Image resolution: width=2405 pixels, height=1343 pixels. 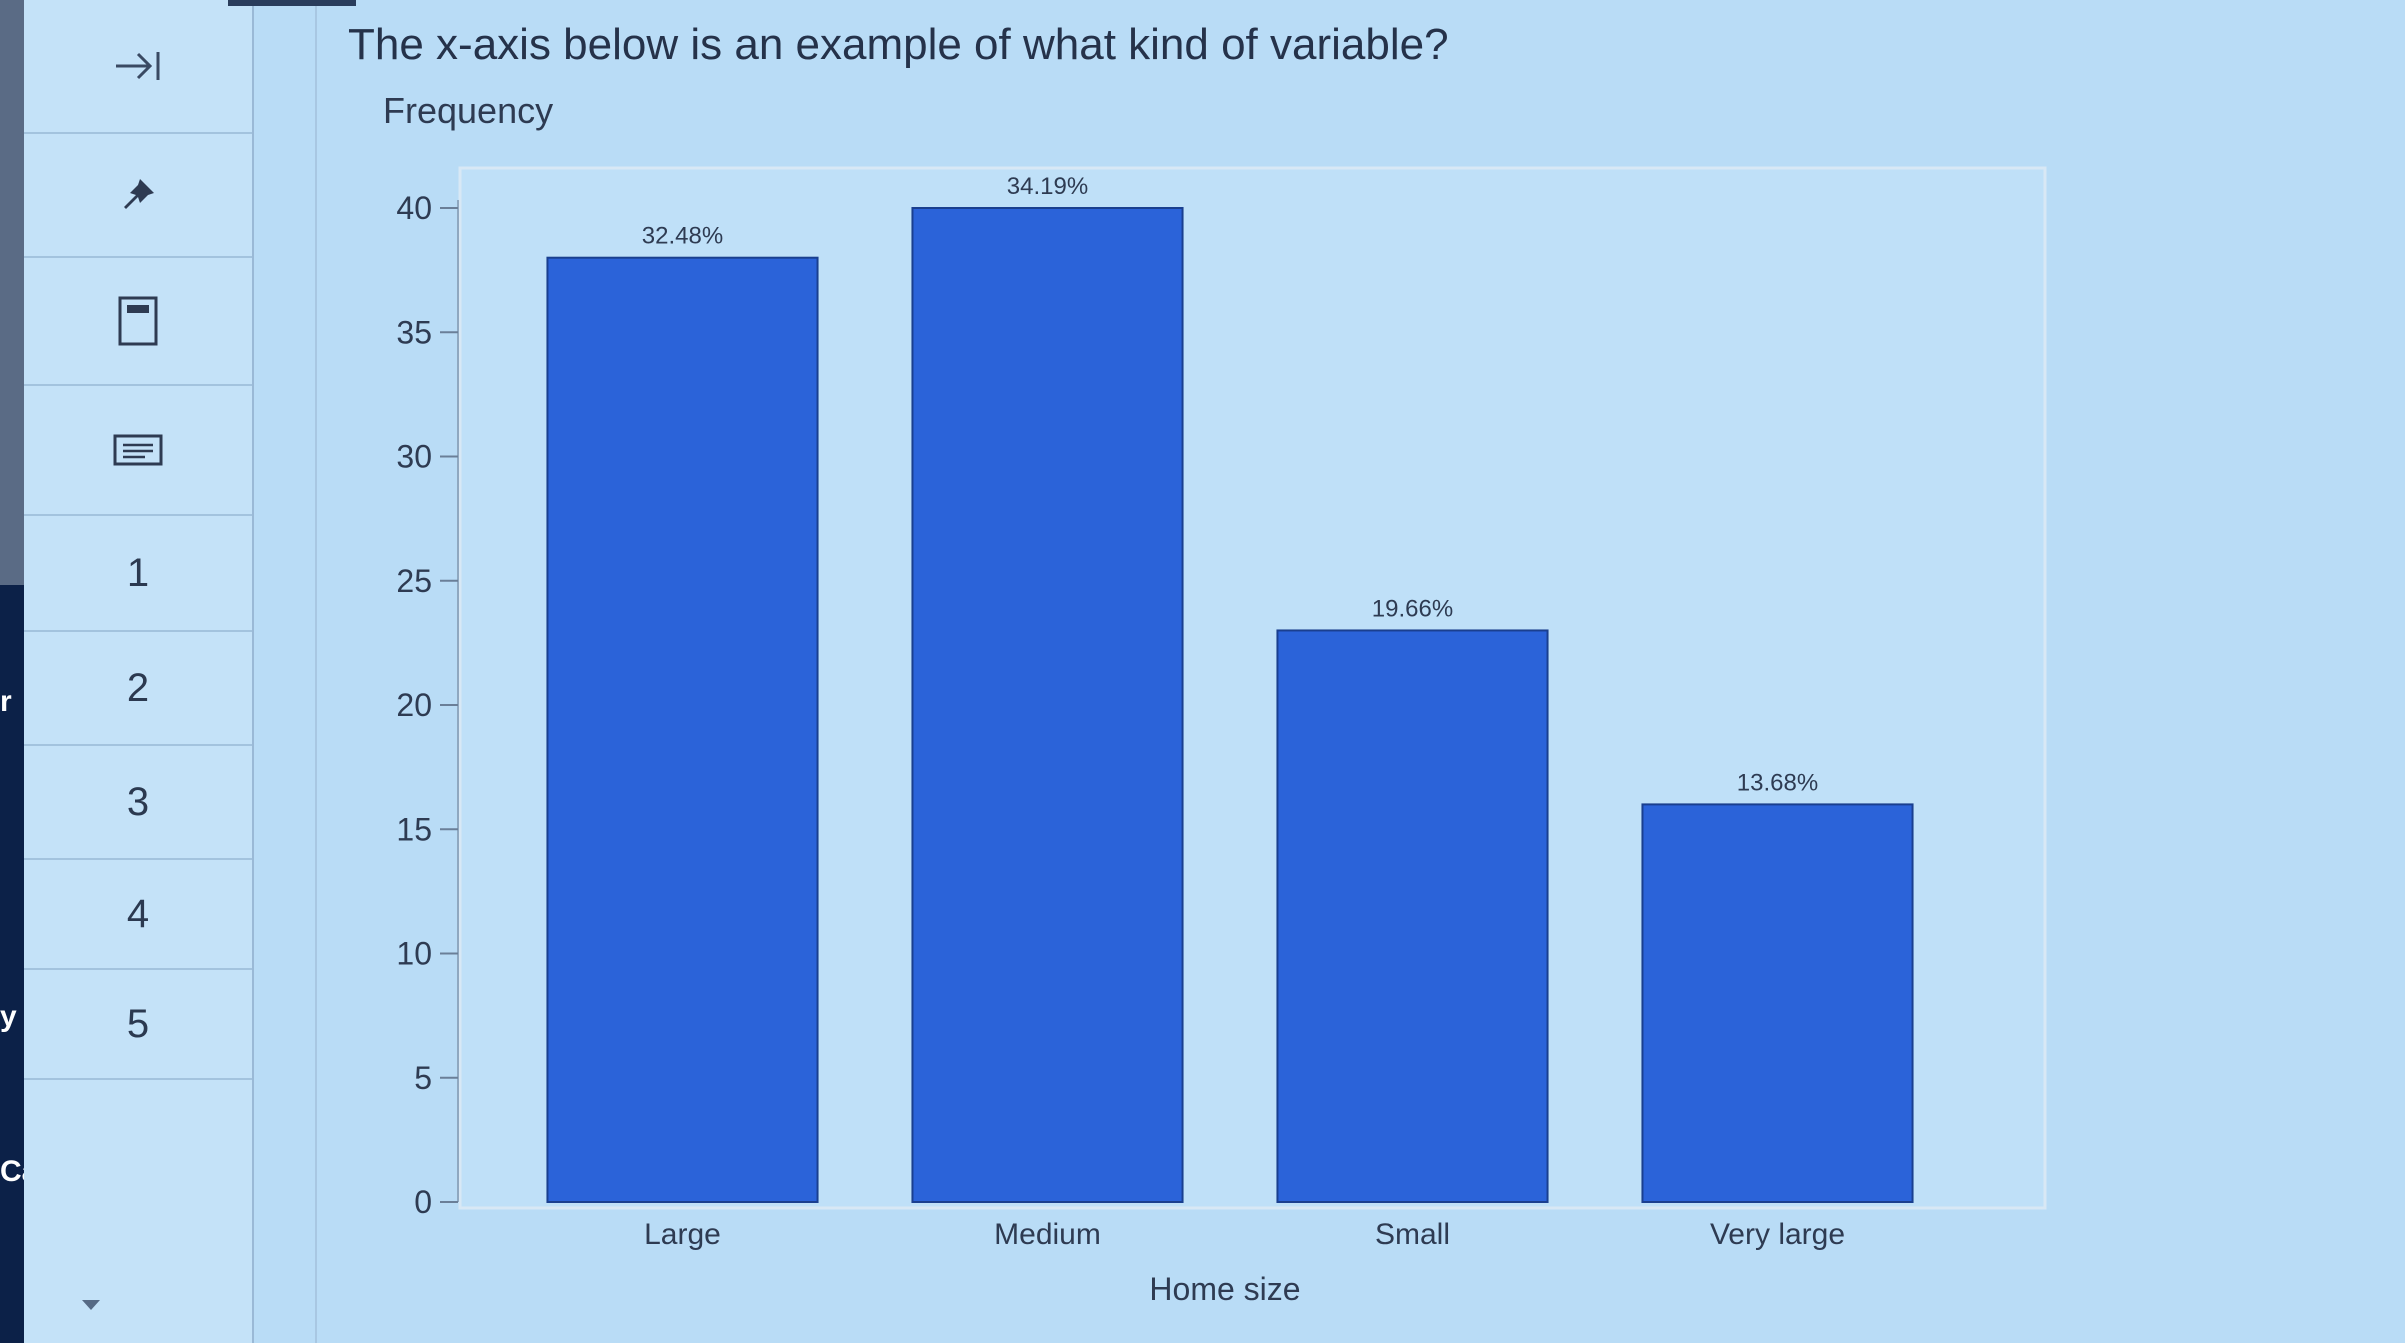 What do you see at coordinates (423, 1078) in the screenshot?
I see `y-tick-label: 5` at bounding box center [423, 1078].